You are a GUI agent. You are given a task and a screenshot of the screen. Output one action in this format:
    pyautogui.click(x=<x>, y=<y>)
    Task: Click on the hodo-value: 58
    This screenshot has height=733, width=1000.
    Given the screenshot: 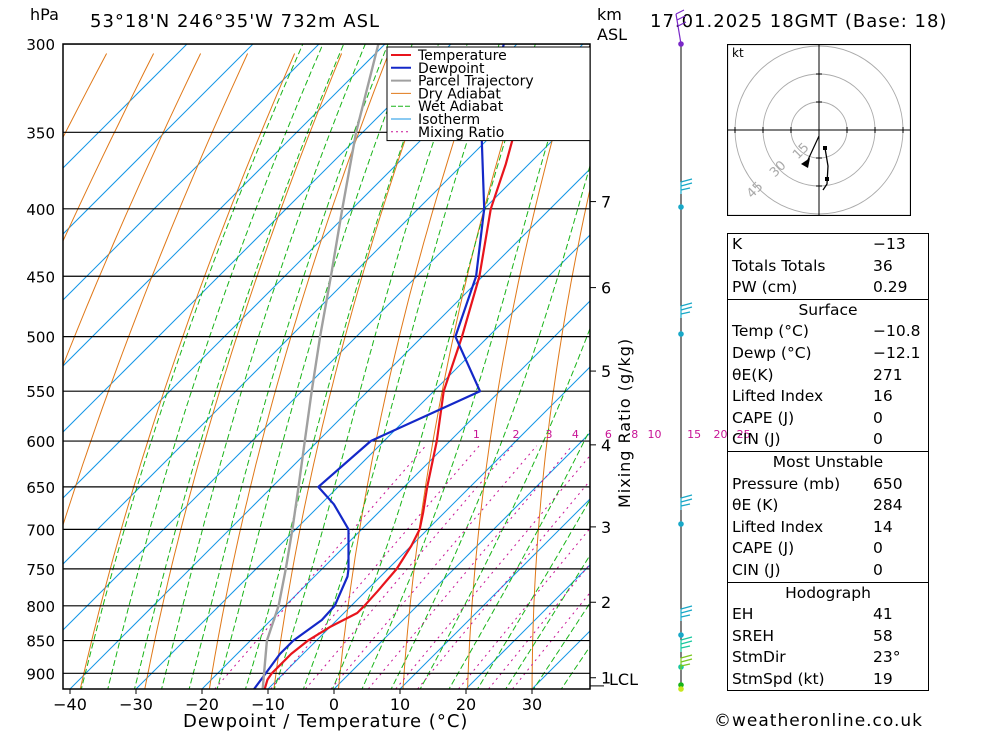 What is the action you would take?
    pyautogui.click(x=883, y=635)
    